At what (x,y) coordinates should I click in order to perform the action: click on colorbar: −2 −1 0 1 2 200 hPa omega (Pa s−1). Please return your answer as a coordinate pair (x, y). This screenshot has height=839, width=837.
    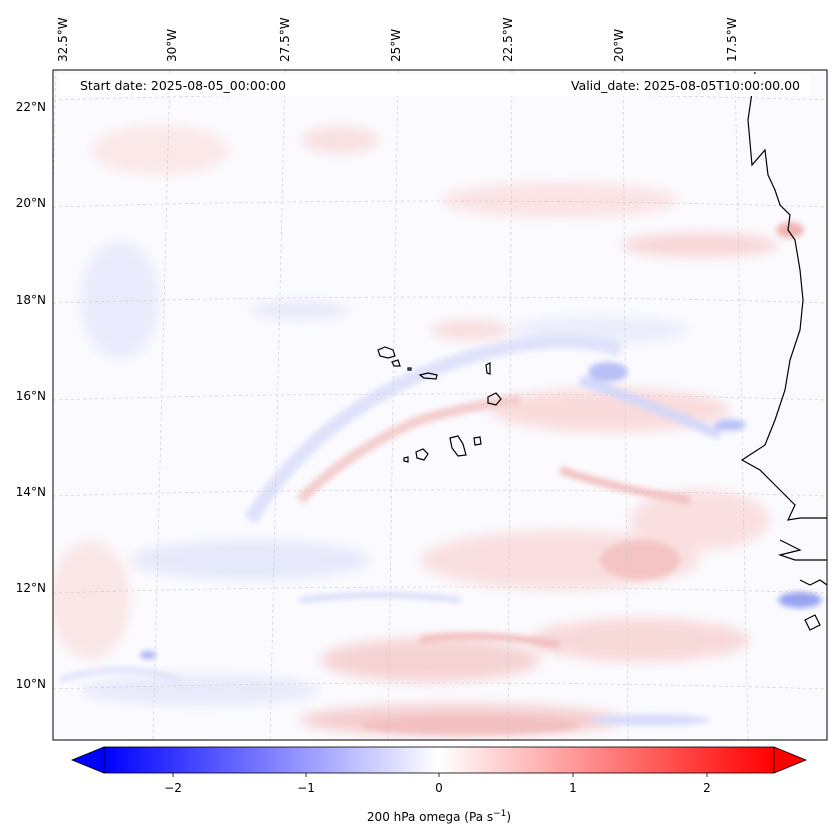
    Looking at the image, I should click on (439, 785).